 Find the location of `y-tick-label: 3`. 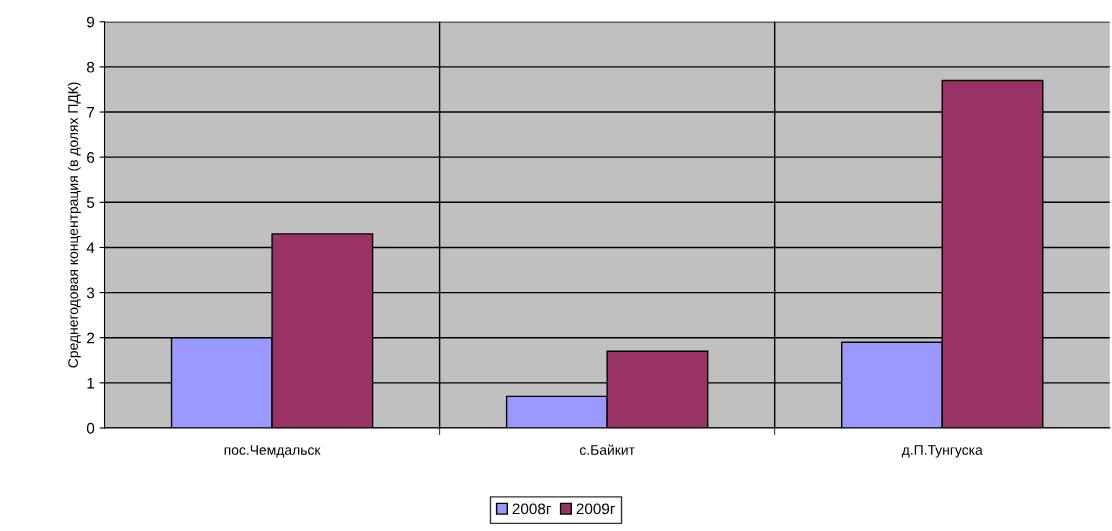

y-tick-label: 3 is located at coordinates (90, 293).